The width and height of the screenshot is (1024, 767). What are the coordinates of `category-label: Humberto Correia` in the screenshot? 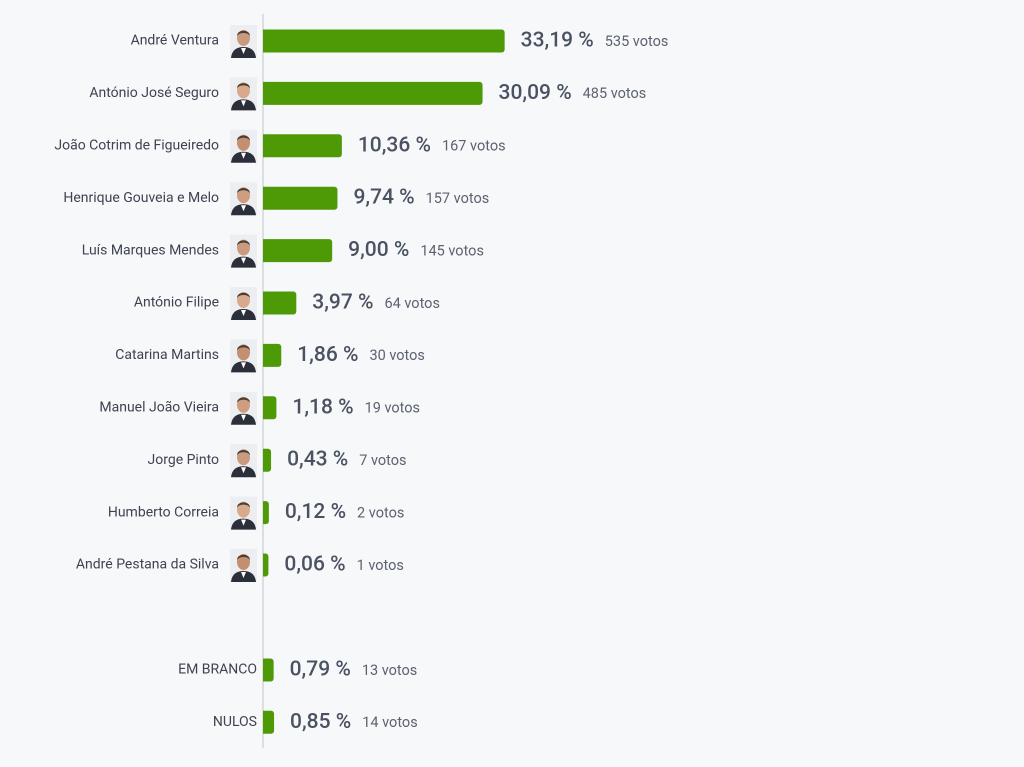 It's located at (163, 512).